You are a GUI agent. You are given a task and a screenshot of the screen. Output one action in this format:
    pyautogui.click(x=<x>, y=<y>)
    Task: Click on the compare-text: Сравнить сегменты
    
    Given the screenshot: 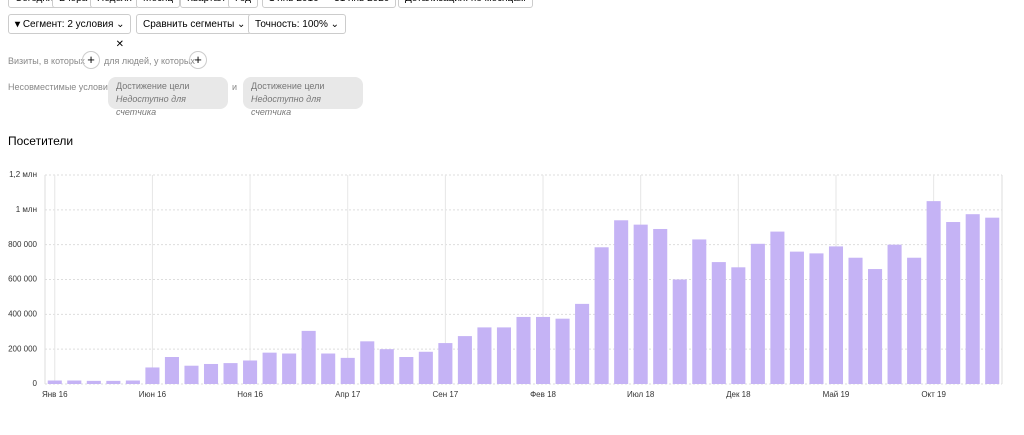 What is the action you would take?
    pyautogui.click(x=189, y=24)
    